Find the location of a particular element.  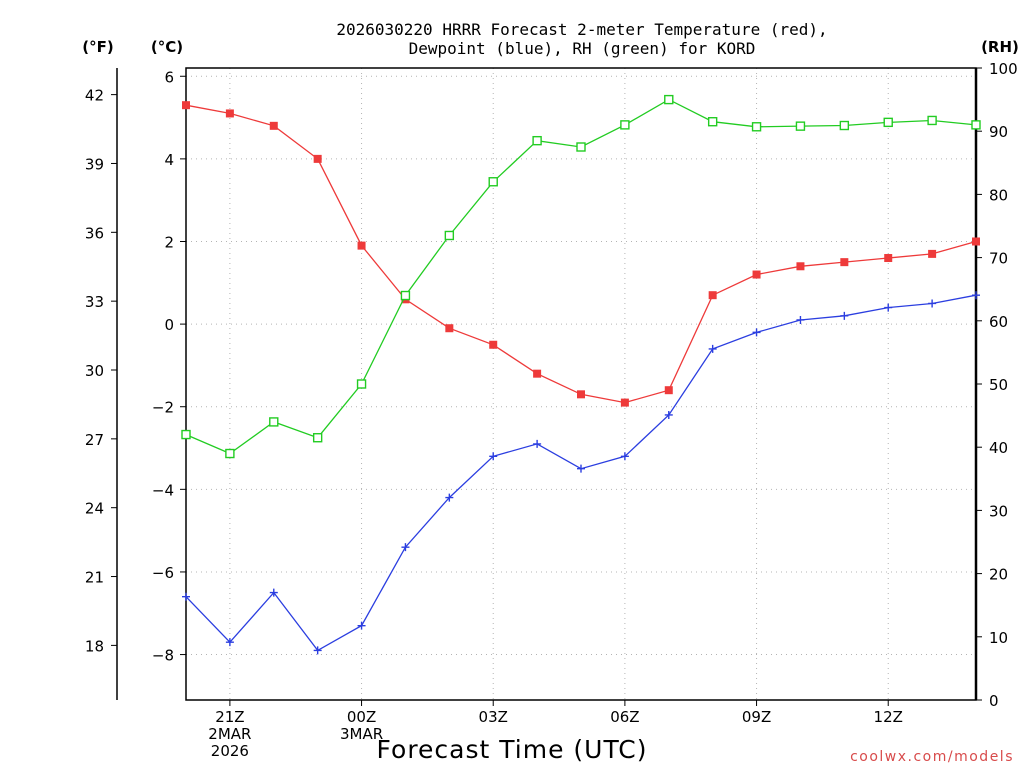

fahrenheit-tick-label: 27 is located at coordinates (94, 440).